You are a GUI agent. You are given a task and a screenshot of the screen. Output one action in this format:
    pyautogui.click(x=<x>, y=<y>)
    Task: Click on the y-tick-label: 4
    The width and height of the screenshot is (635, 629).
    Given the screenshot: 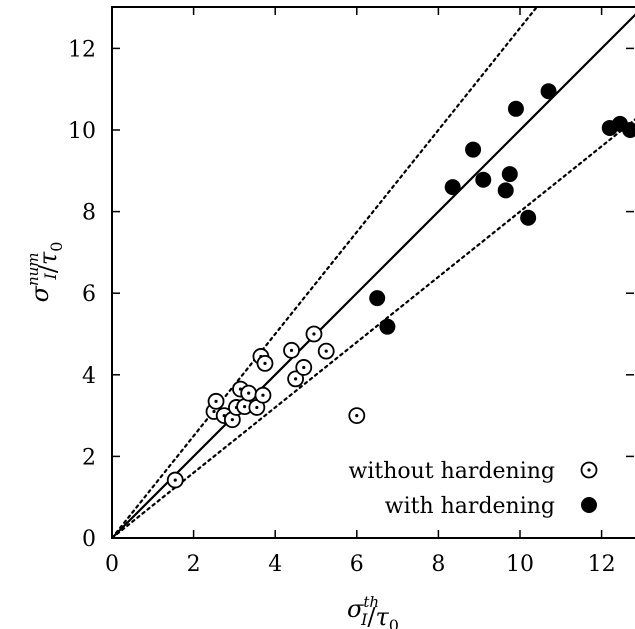 What is the action you would take?
    pyautogui.click(x=89, y=376)
    